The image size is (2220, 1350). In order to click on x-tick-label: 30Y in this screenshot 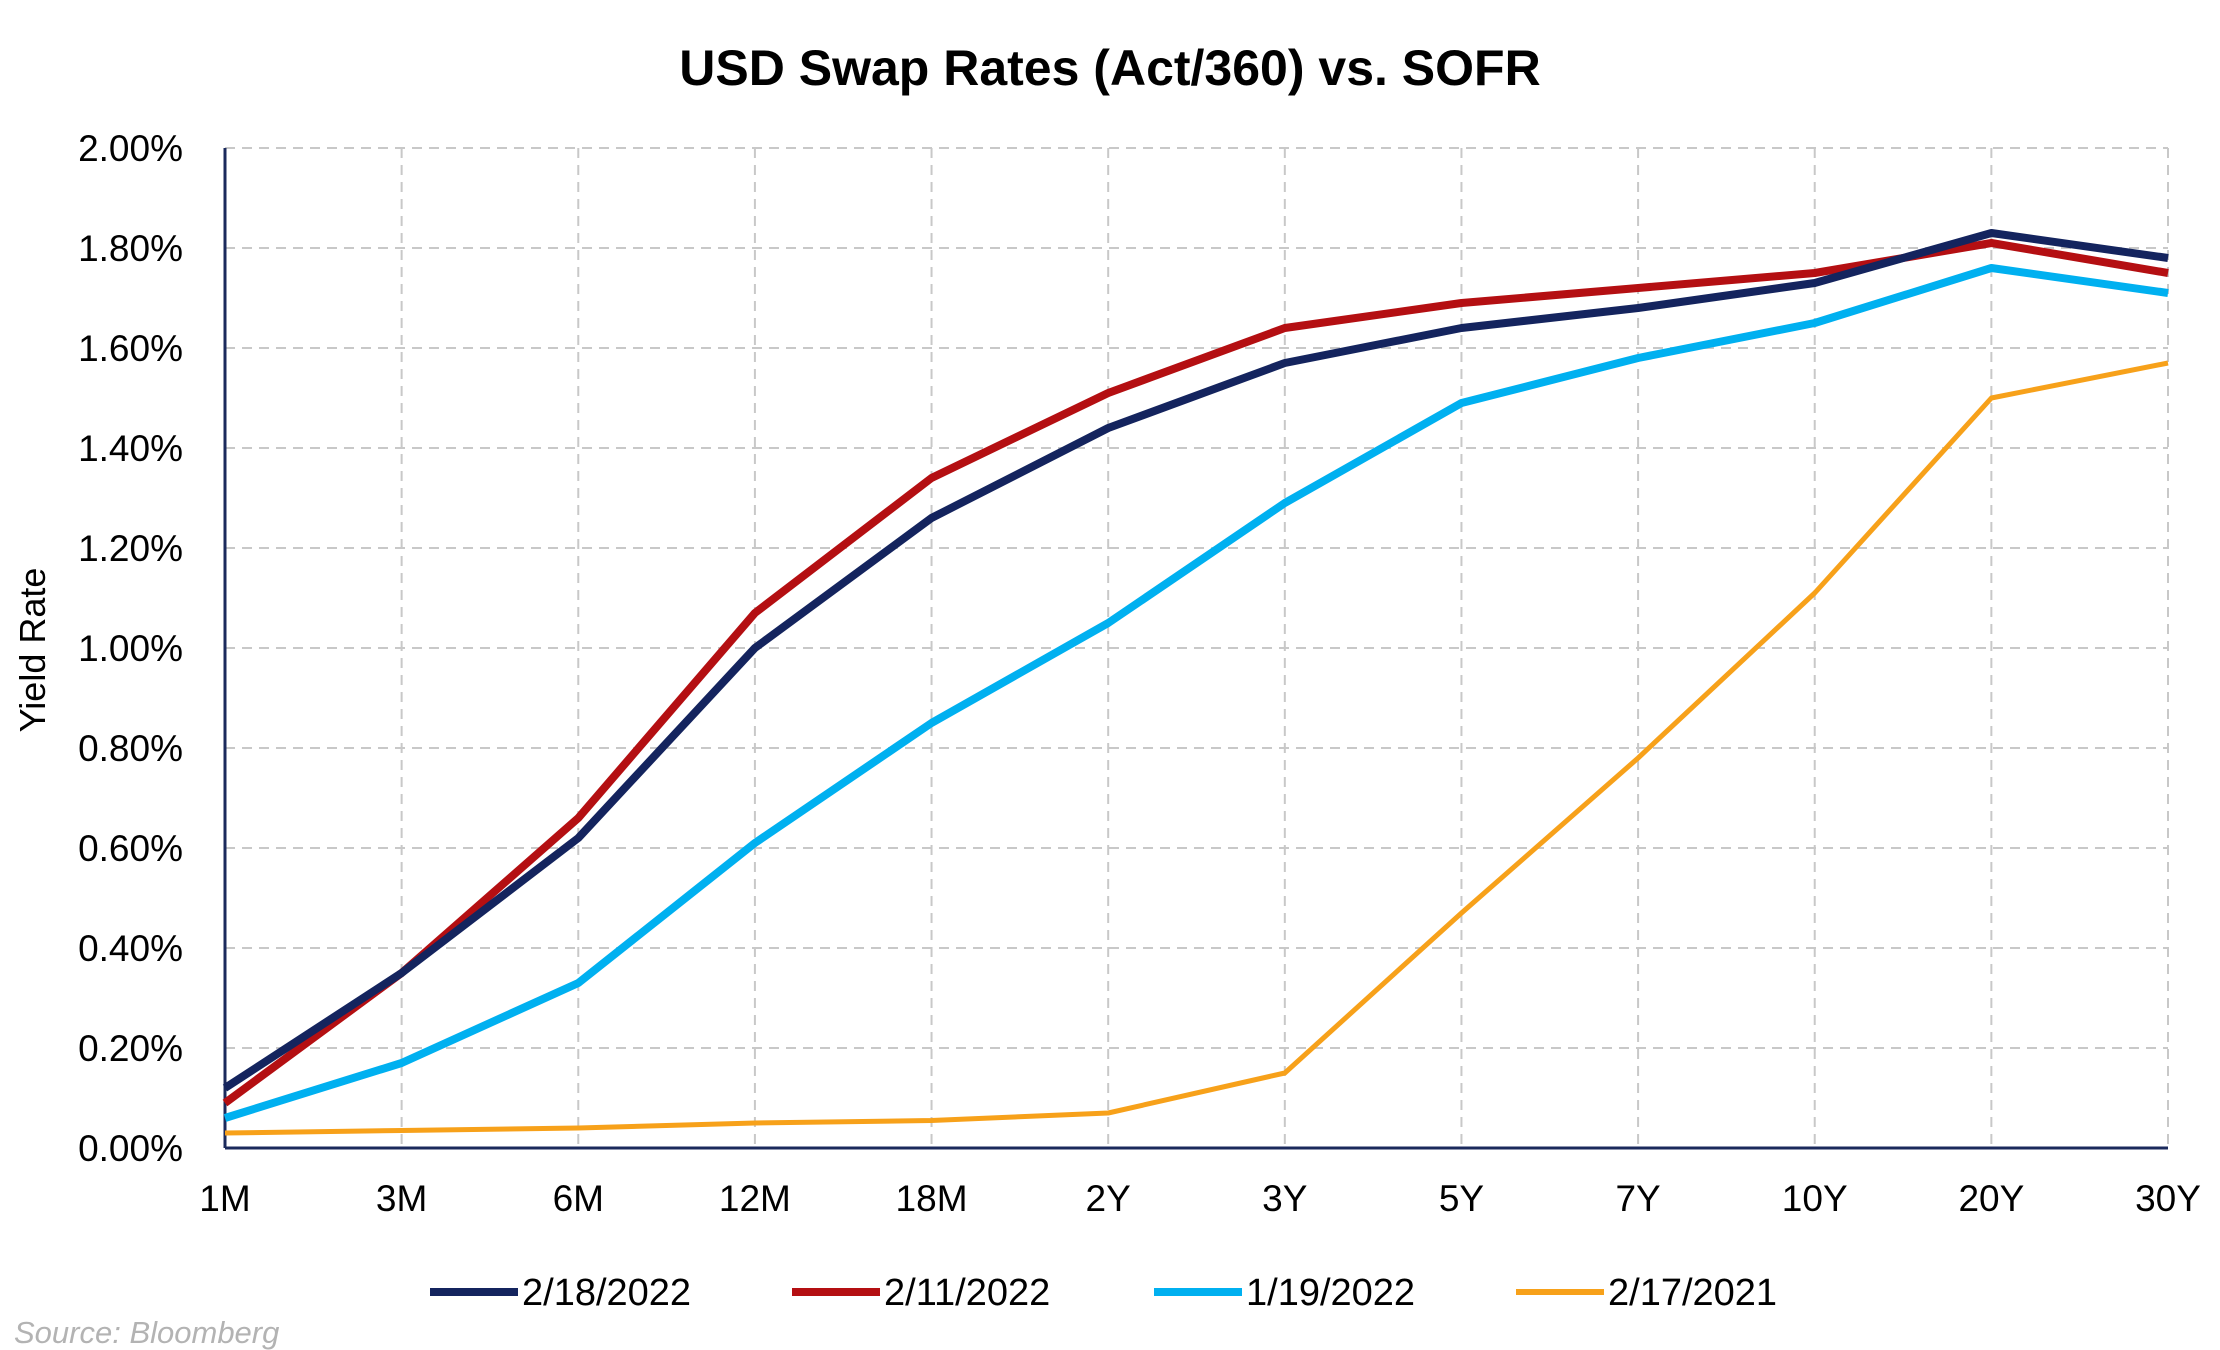, I will do `click(2168, 1198)`.